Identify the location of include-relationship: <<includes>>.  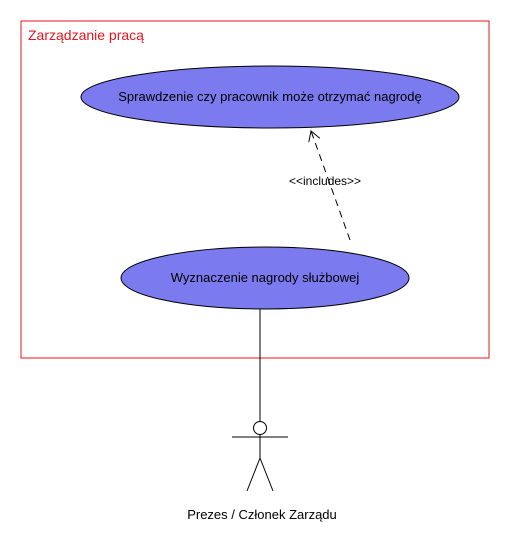
(325, 186).